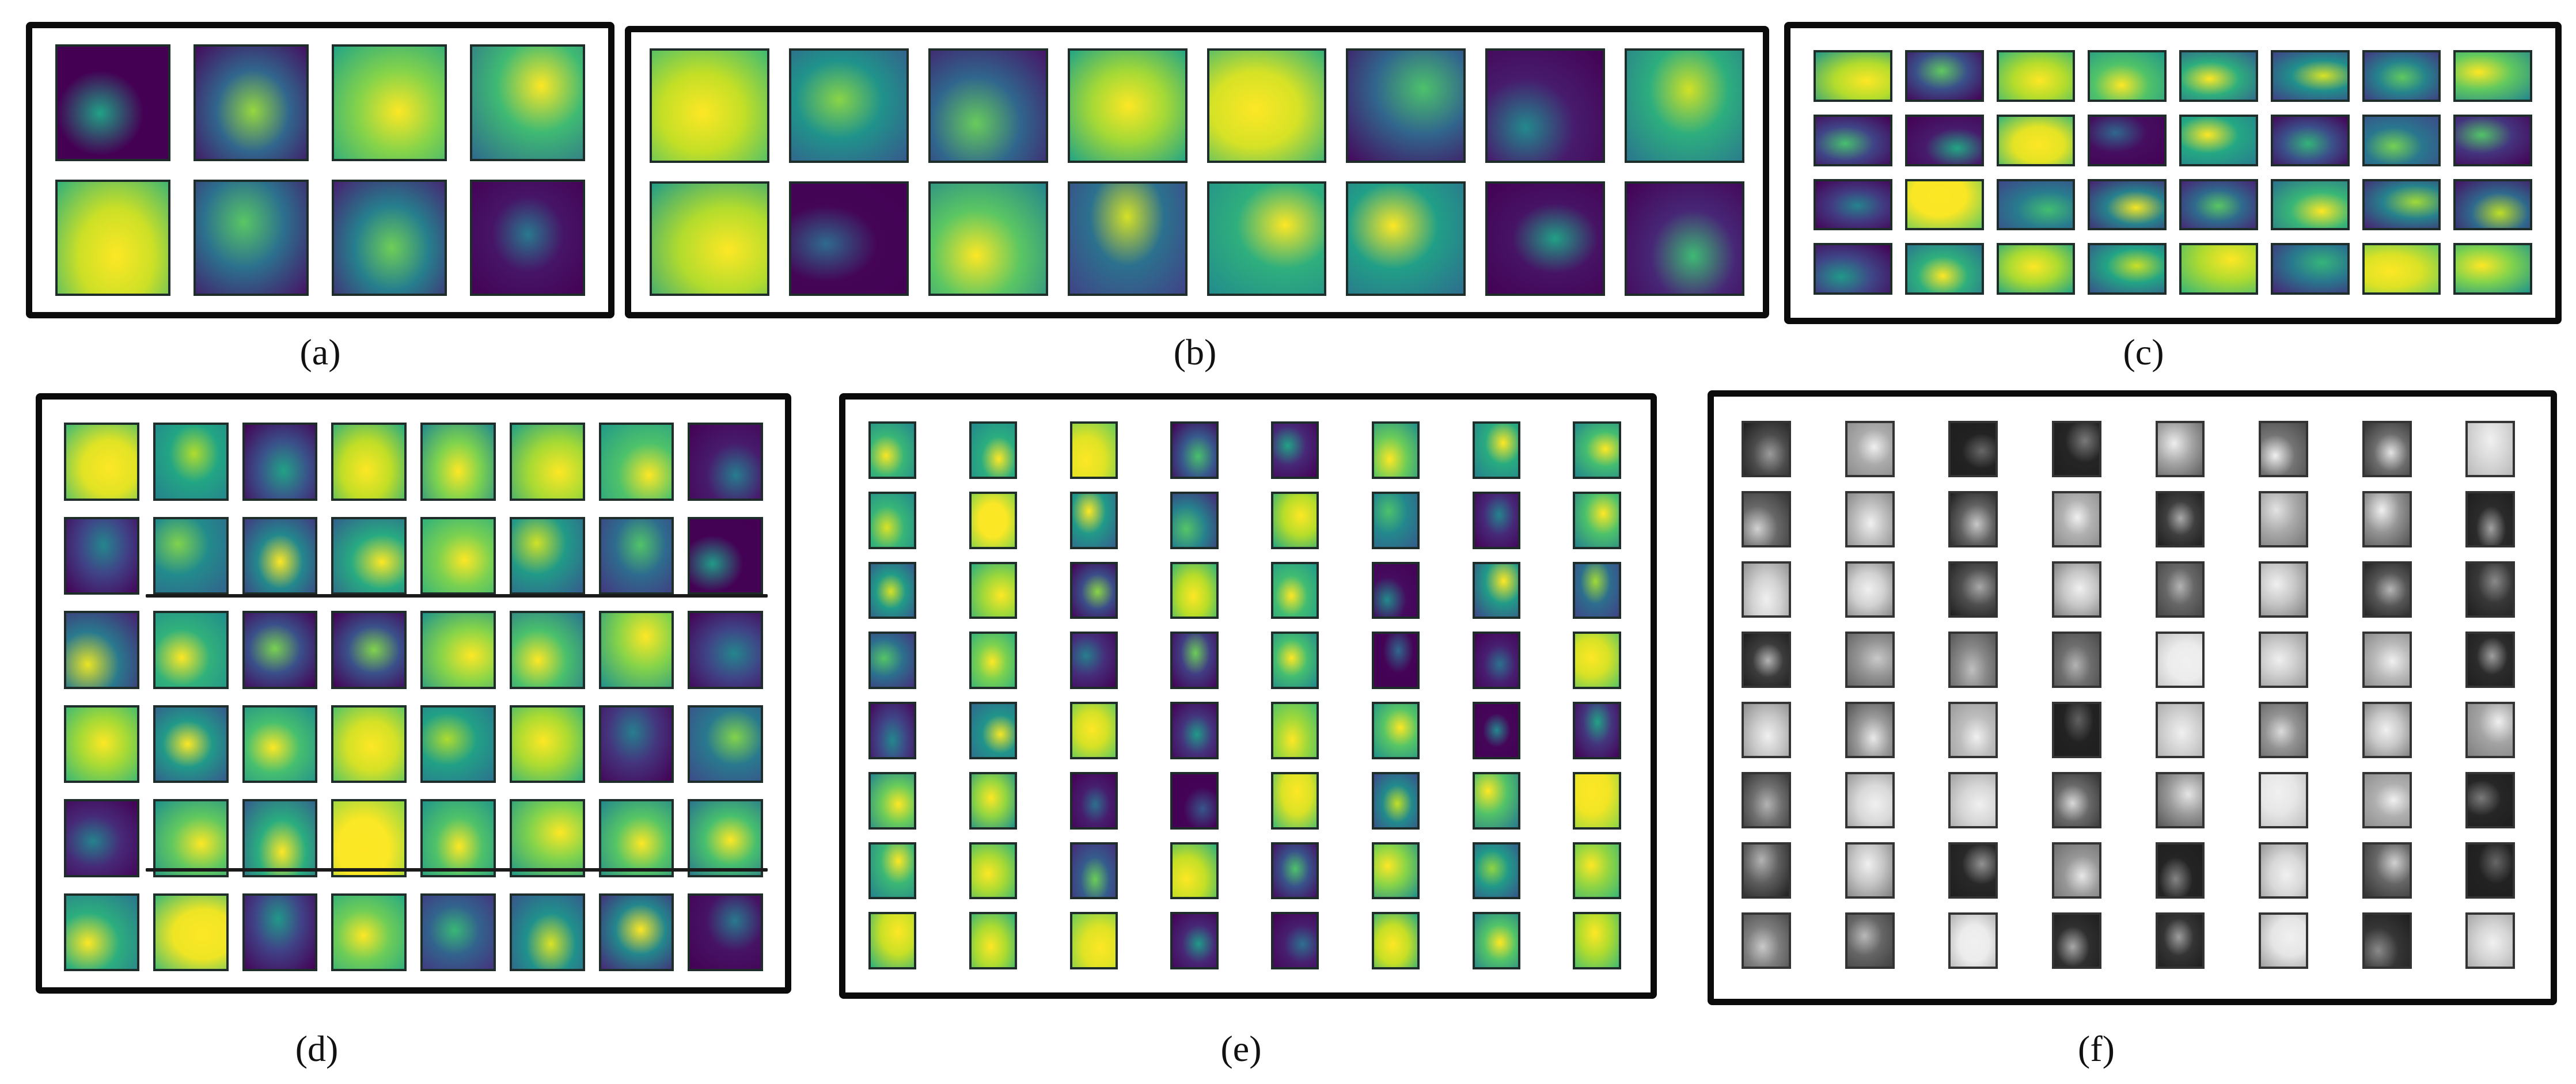 The width and height of the screenshot is (2576, 1084). I want to click on feature-map-grid-c, so click(2173, 173).